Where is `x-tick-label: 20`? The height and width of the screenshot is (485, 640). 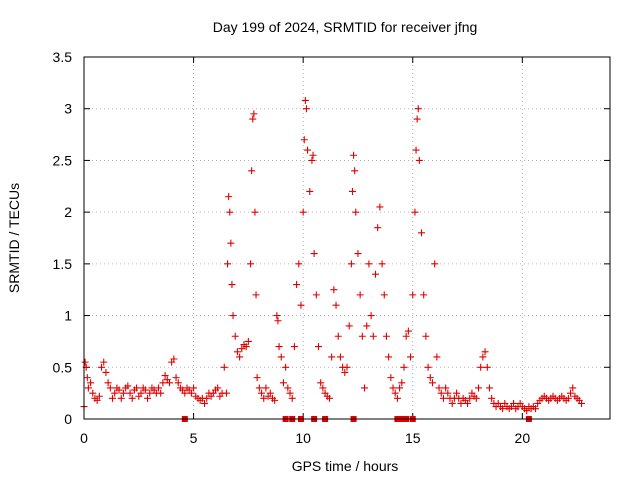 x-tick-label: 20 is located at coordinates (523, 438).